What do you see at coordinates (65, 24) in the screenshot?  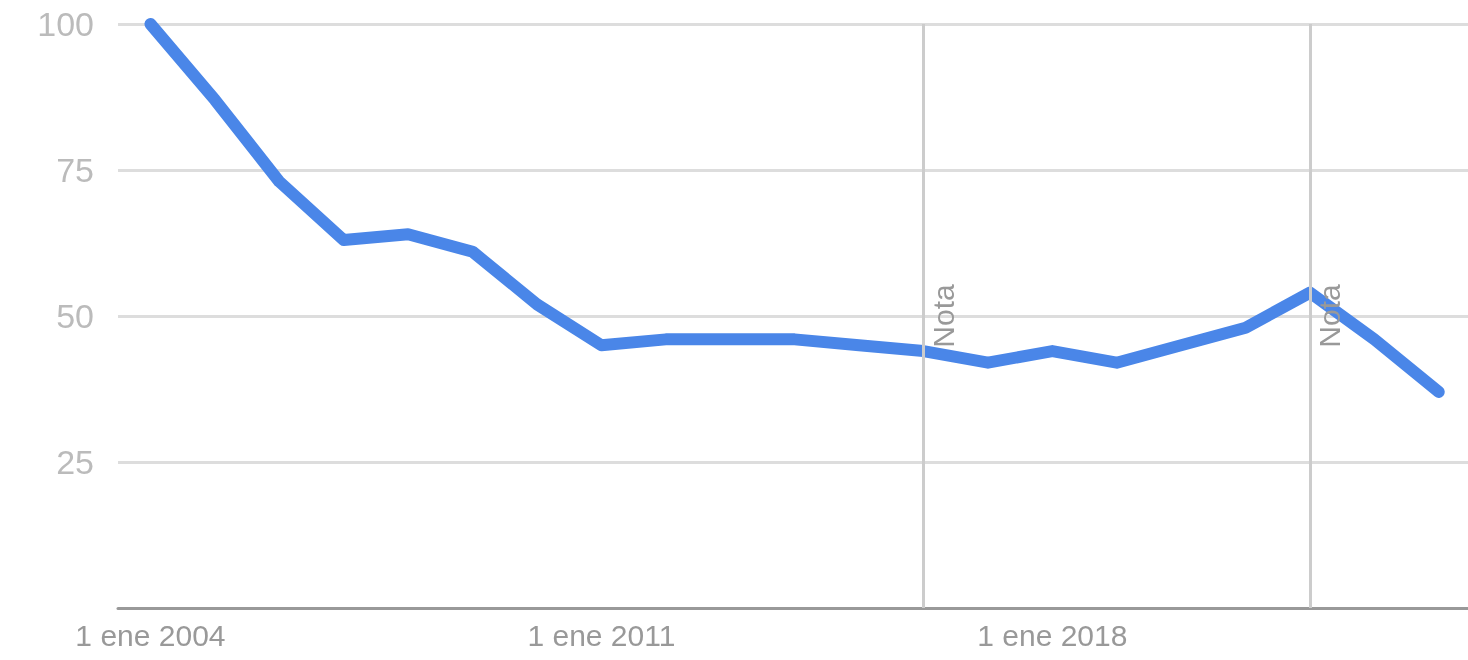 I see `y-tick-label: 100` at bounding box center [65, 24].